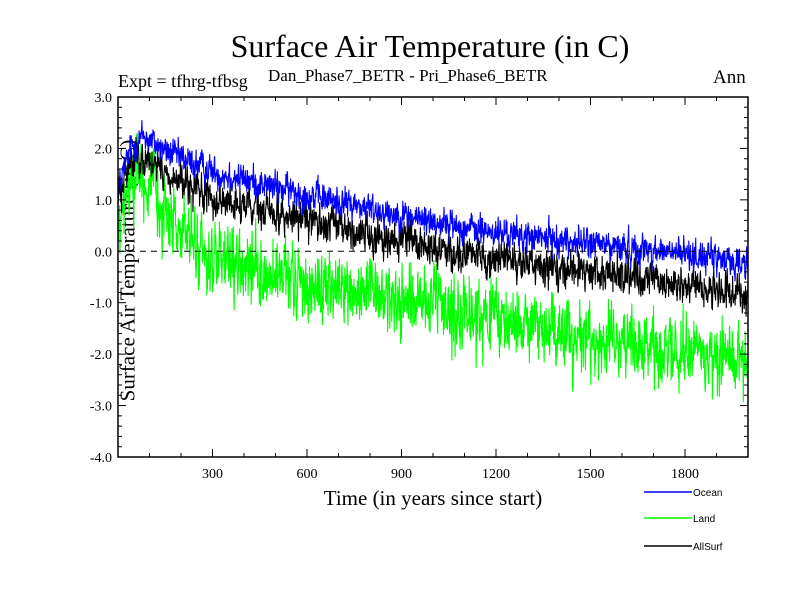 The width and height of the screenshot is (800, 600). I want to click on x-tick-label: 300, so click(212, 474).